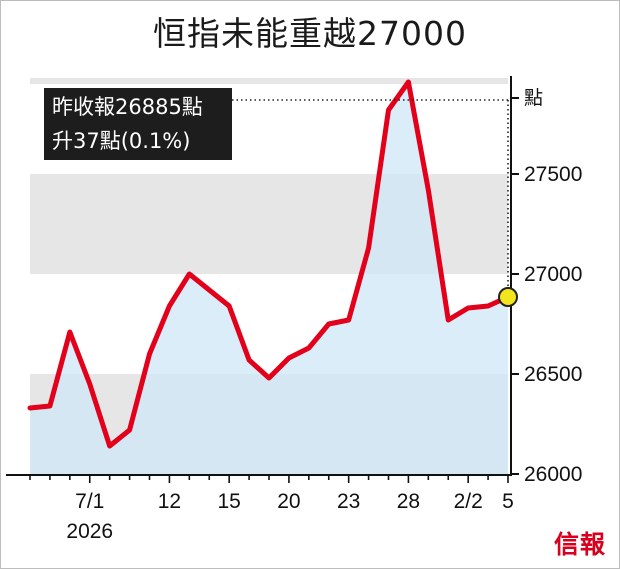 Image resolution: width=620 pixels, height=569 pixels. I want to click on x-sub-label: 2026, so click(89, 531).